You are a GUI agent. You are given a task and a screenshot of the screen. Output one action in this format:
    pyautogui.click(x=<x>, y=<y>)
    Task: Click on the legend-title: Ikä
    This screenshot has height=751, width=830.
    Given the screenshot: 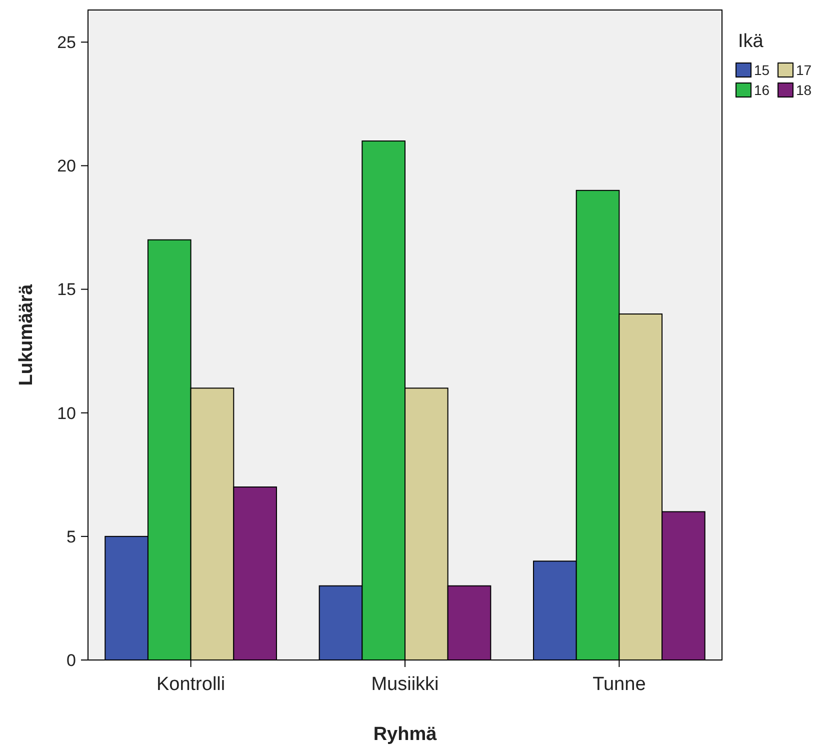 What is the action you would take?
    pyautogui.click(x=751, y=41)
    